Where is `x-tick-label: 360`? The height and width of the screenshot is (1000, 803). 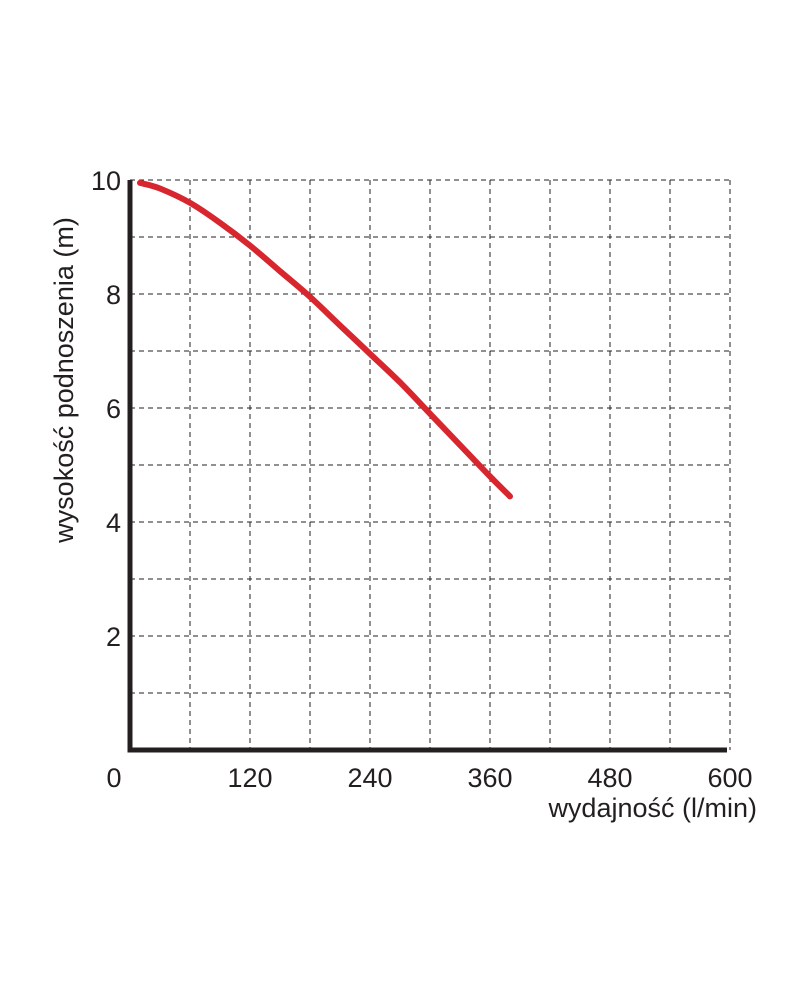 x-tick-label: 360 is located at coordinates (489, 778).